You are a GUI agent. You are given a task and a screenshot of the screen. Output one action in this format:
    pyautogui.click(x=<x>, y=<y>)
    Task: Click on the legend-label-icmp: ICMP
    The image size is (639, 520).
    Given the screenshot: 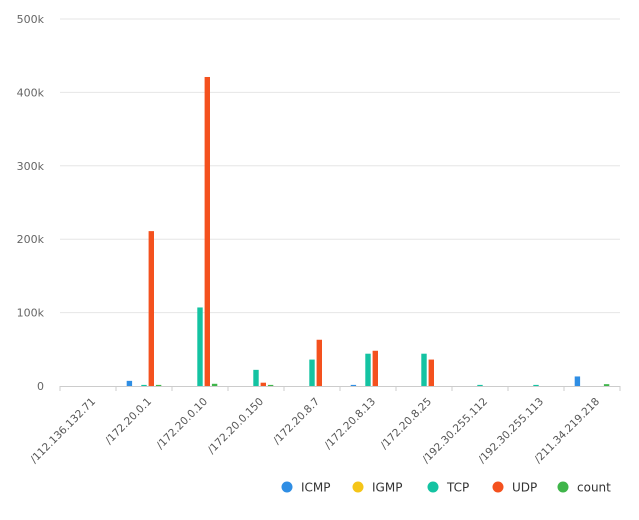 What is the action you would take?
    pyautogui.click(x=316, y=488)
    